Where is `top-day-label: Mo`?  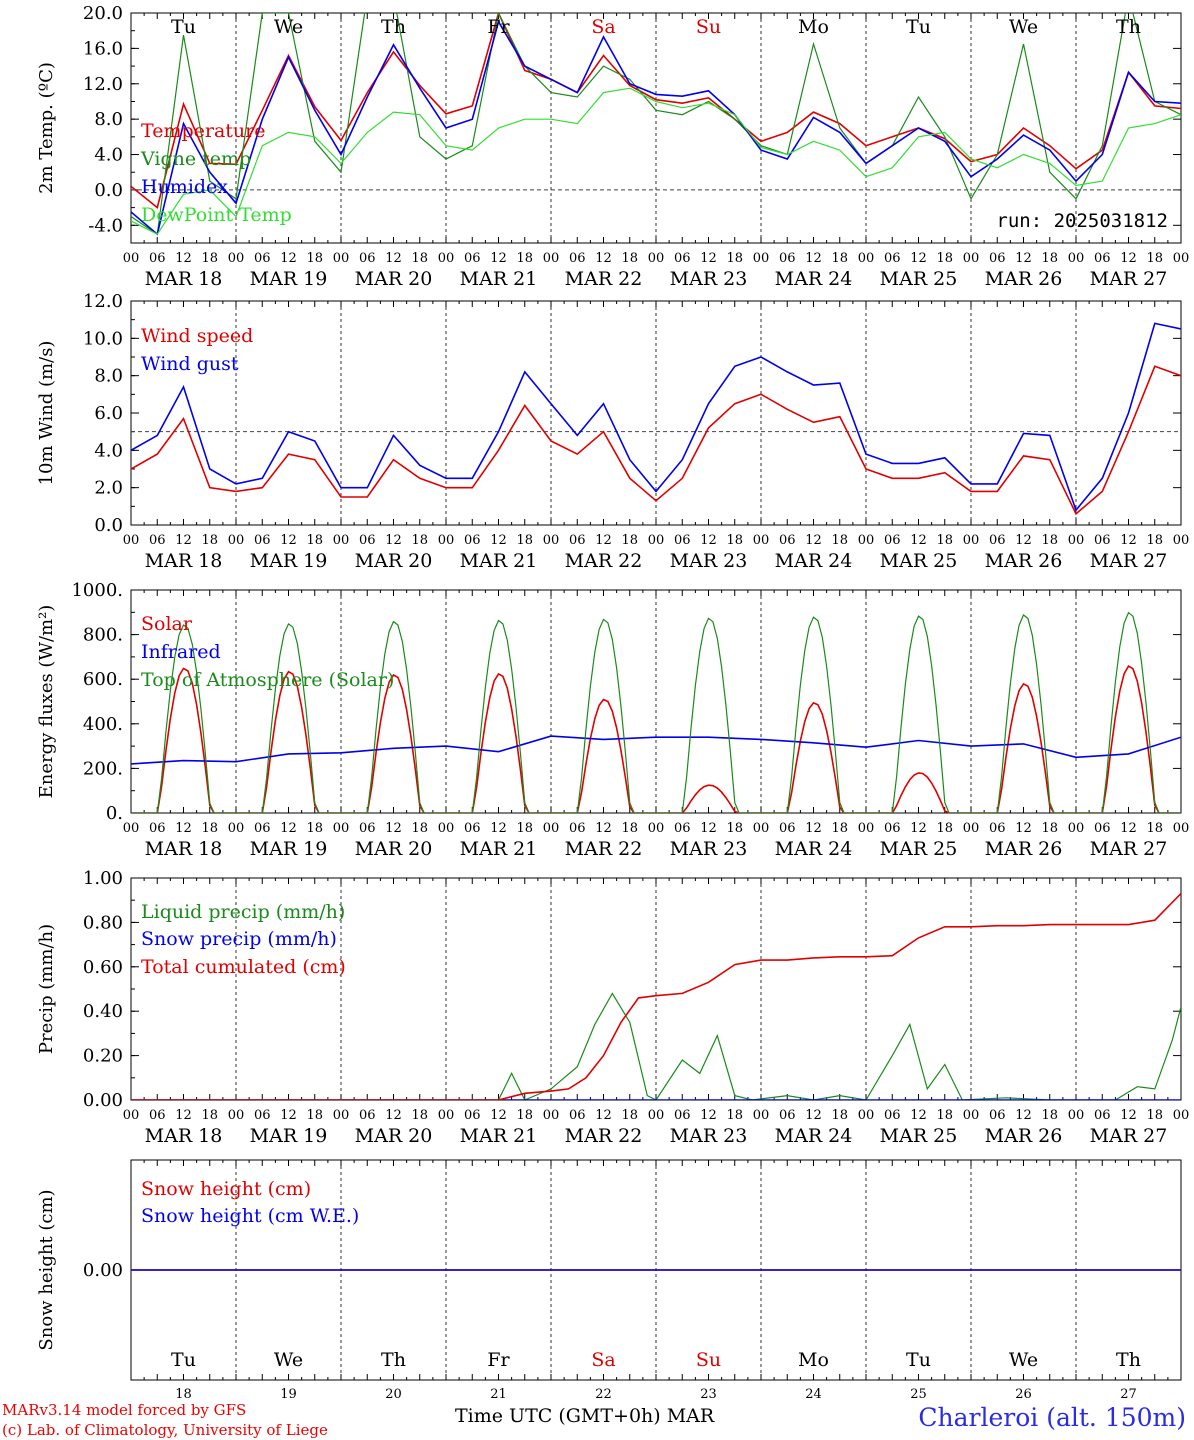
top-day-label: Mo is located at coordinates (813, 27).